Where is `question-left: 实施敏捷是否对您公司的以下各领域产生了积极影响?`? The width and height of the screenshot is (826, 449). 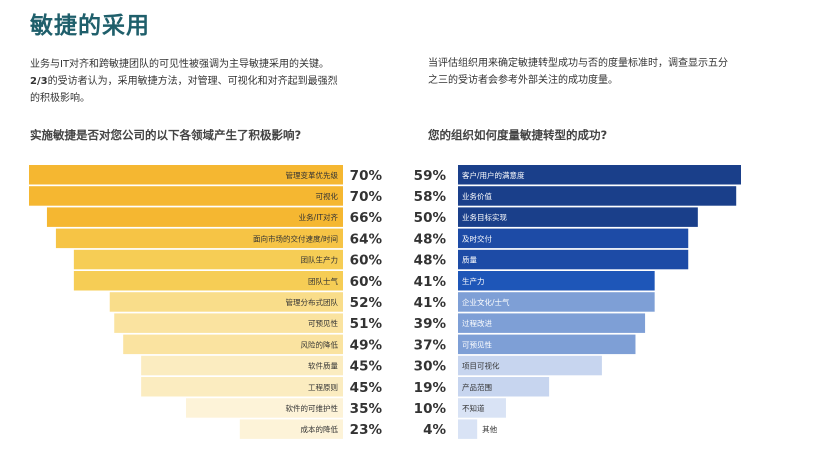
question-left: 实施敏捷是否对您公司的以下各领域产生了积极影响? is located at coordinates (166, 135).